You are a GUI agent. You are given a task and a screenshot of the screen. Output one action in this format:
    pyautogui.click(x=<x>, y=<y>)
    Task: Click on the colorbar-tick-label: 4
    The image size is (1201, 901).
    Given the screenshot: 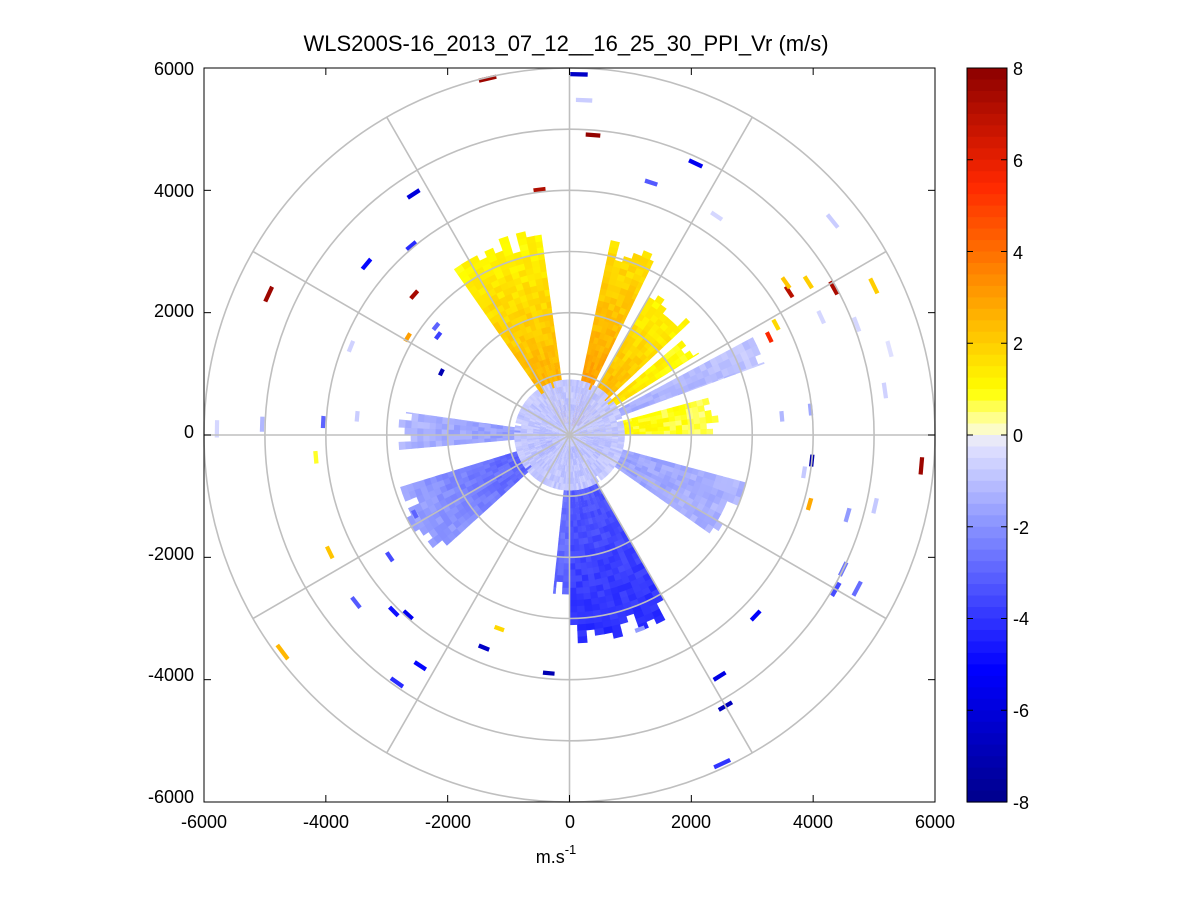 What is the action you would take?
    pyautogui.click(x=1018, y=253)
    